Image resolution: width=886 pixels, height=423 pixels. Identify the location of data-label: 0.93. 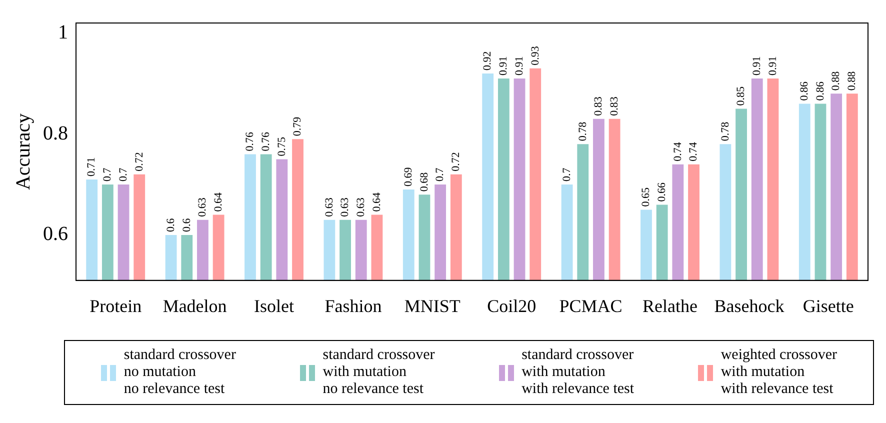
(535, 56).